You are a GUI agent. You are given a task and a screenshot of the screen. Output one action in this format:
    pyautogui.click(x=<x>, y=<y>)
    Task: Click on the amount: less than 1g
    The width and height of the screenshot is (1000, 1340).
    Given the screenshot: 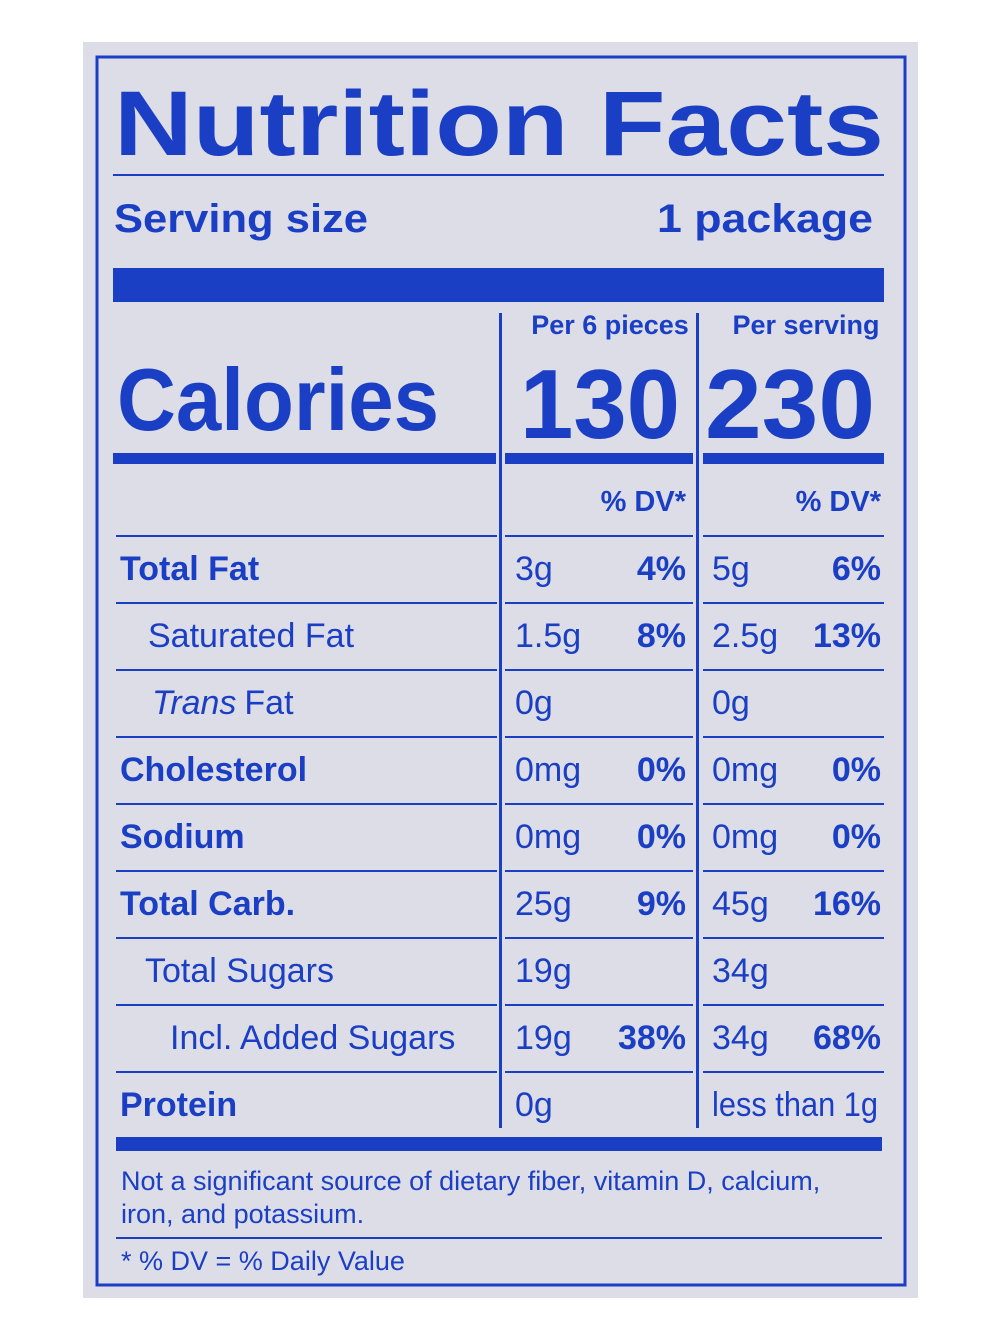 What is the action you would take?
    pyautogui.click(x=795, y=1105)
    